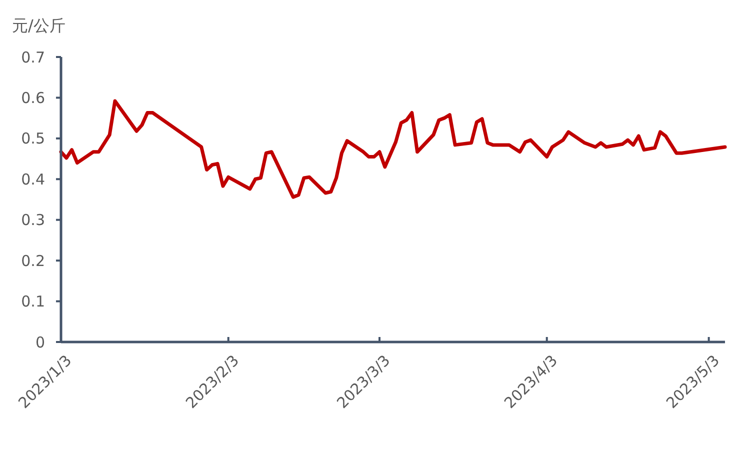  I want to click on y-tick-label: 0.2, so click(33, 261).